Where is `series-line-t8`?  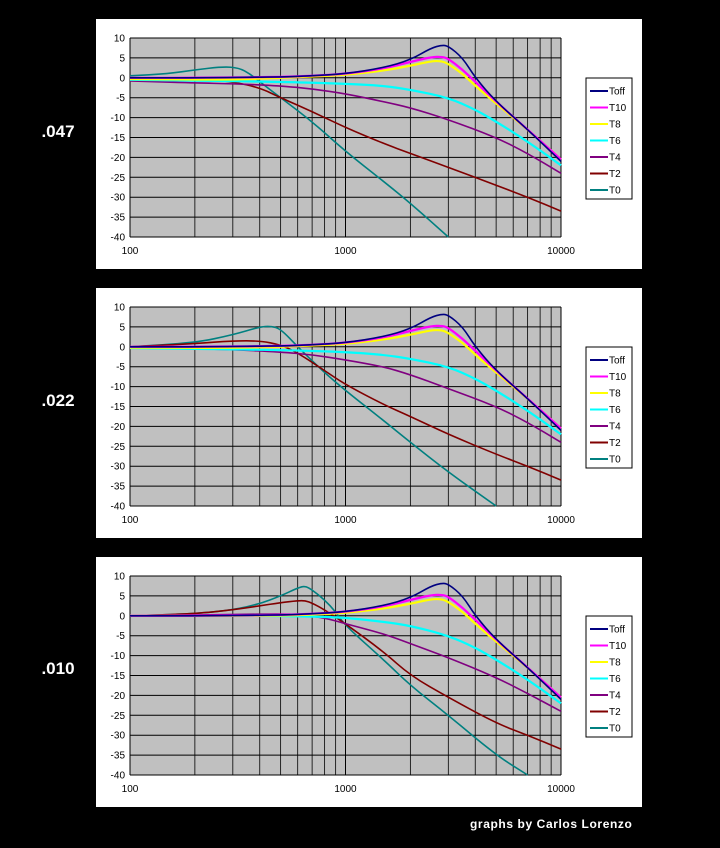
series-line-t8 is located at coordinates (345, 110).